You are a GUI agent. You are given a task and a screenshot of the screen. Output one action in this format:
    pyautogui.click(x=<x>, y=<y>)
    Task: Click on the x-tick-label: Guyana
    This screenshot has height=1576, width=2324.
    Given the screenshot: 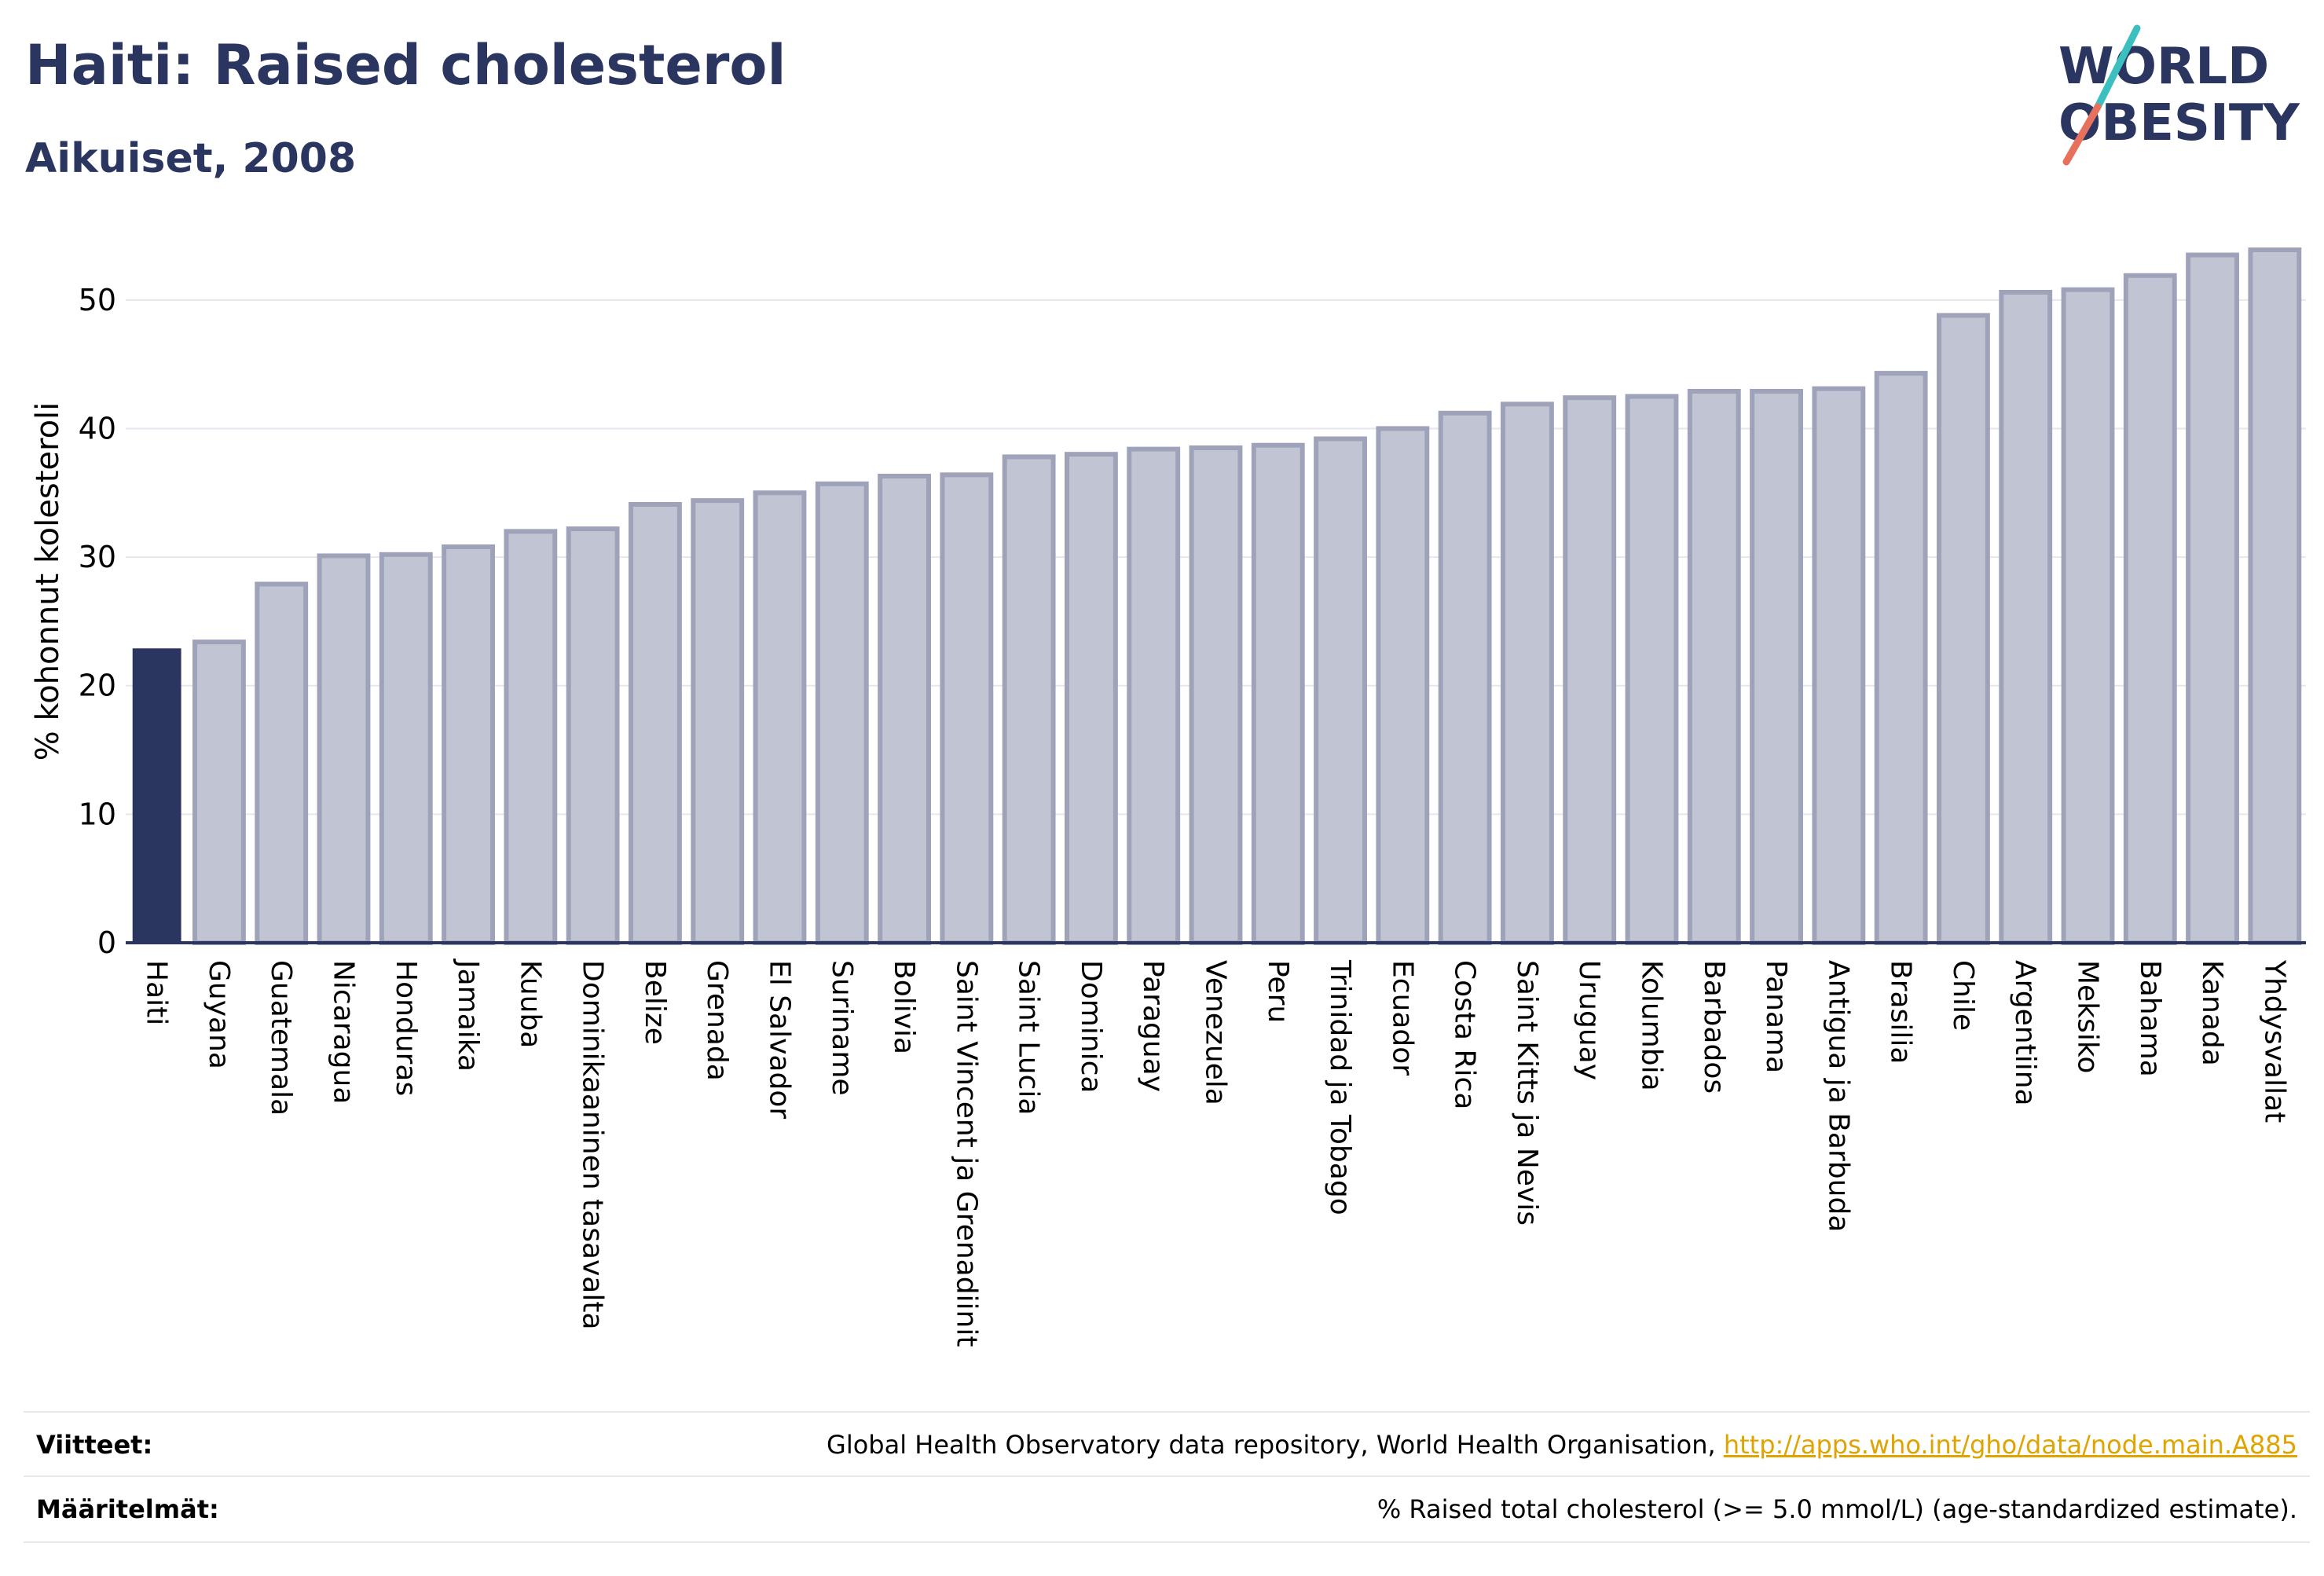 What is the action you would take?
    pyautogui.click(x=219, y=1014)
    